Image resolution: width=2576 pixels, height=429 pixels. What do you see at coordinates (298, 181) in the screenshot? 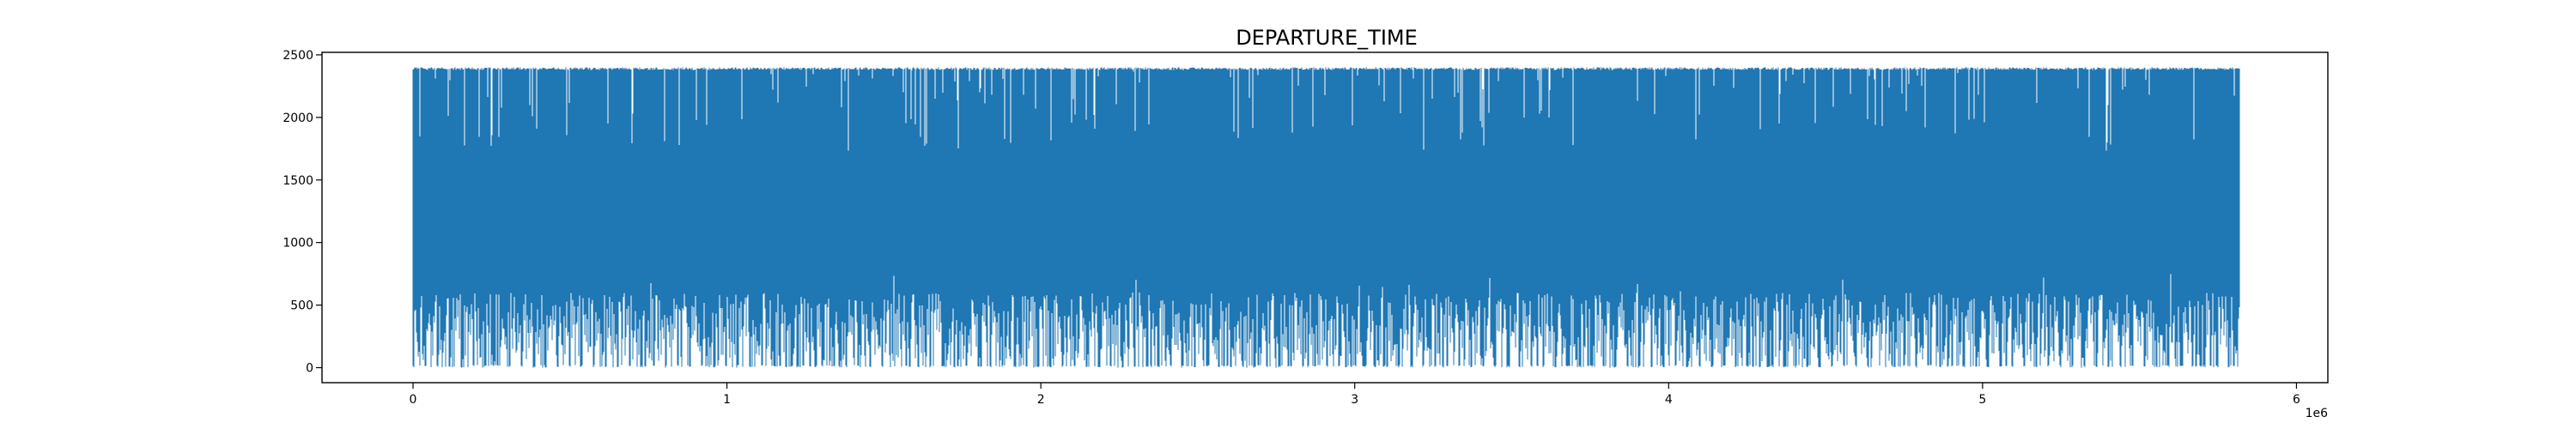
I see `y-tick-label: 1500` at bounding box center [298, 181].